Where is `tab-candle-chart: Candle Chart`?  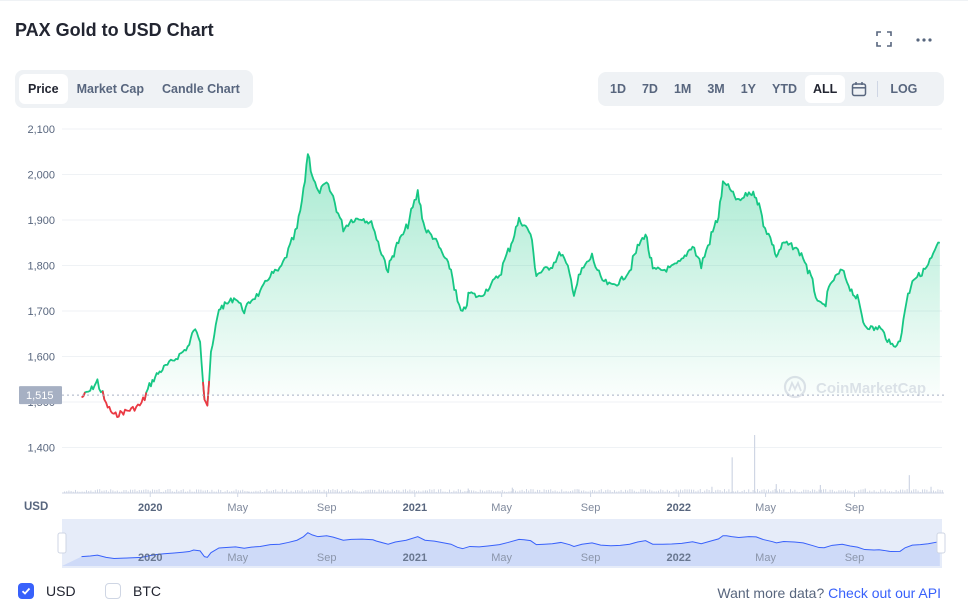
tab-candle-chart: Candle Chart is located at coordinates (200, 89).